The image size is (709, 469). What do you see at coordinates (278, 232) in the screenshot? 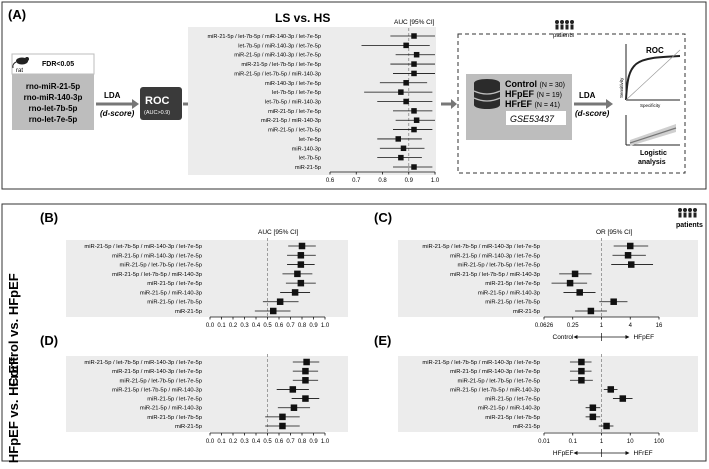
I see `plot-header: AUC [95% CI]` at bounding box center [278, 232].